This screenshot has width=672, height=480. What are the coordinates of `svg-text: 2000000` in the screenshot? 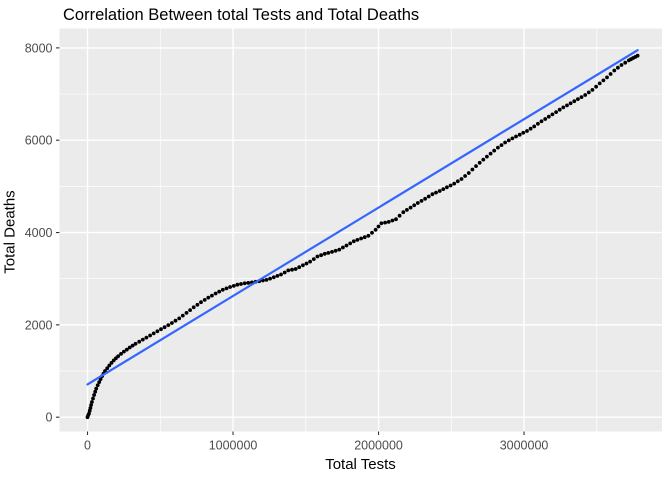 It's located at (378, 446).